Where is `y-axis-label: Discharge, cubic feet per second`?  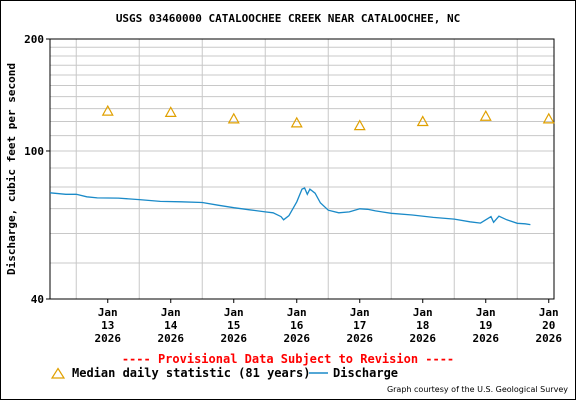 y-axis-label: Discharge, cubic feet per second is located at coordinates (11, 169).